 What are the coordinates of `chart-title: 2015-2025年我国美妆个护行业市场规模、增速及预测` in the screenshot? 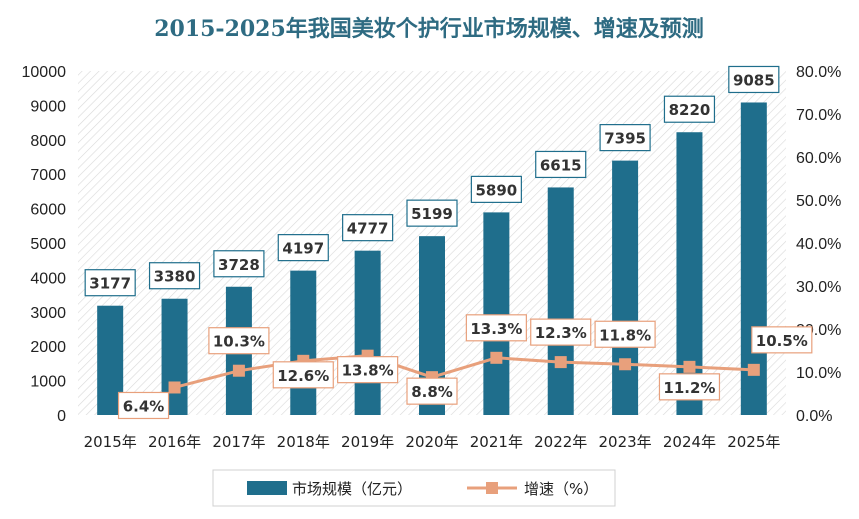 It's located at (429, 29).